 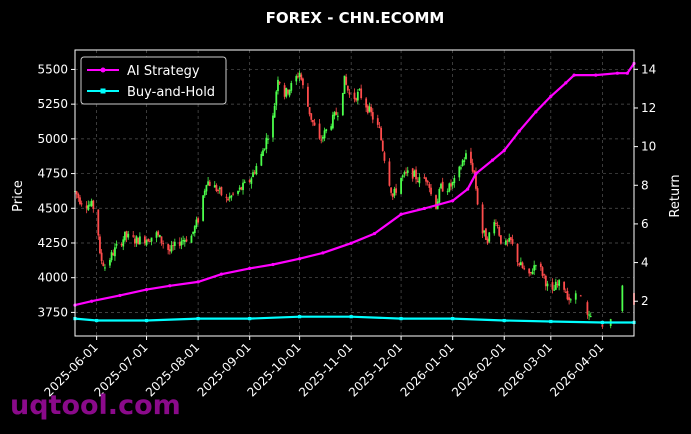 I want to click on y-axis-label-left: Price, so click(x=18, y=196).